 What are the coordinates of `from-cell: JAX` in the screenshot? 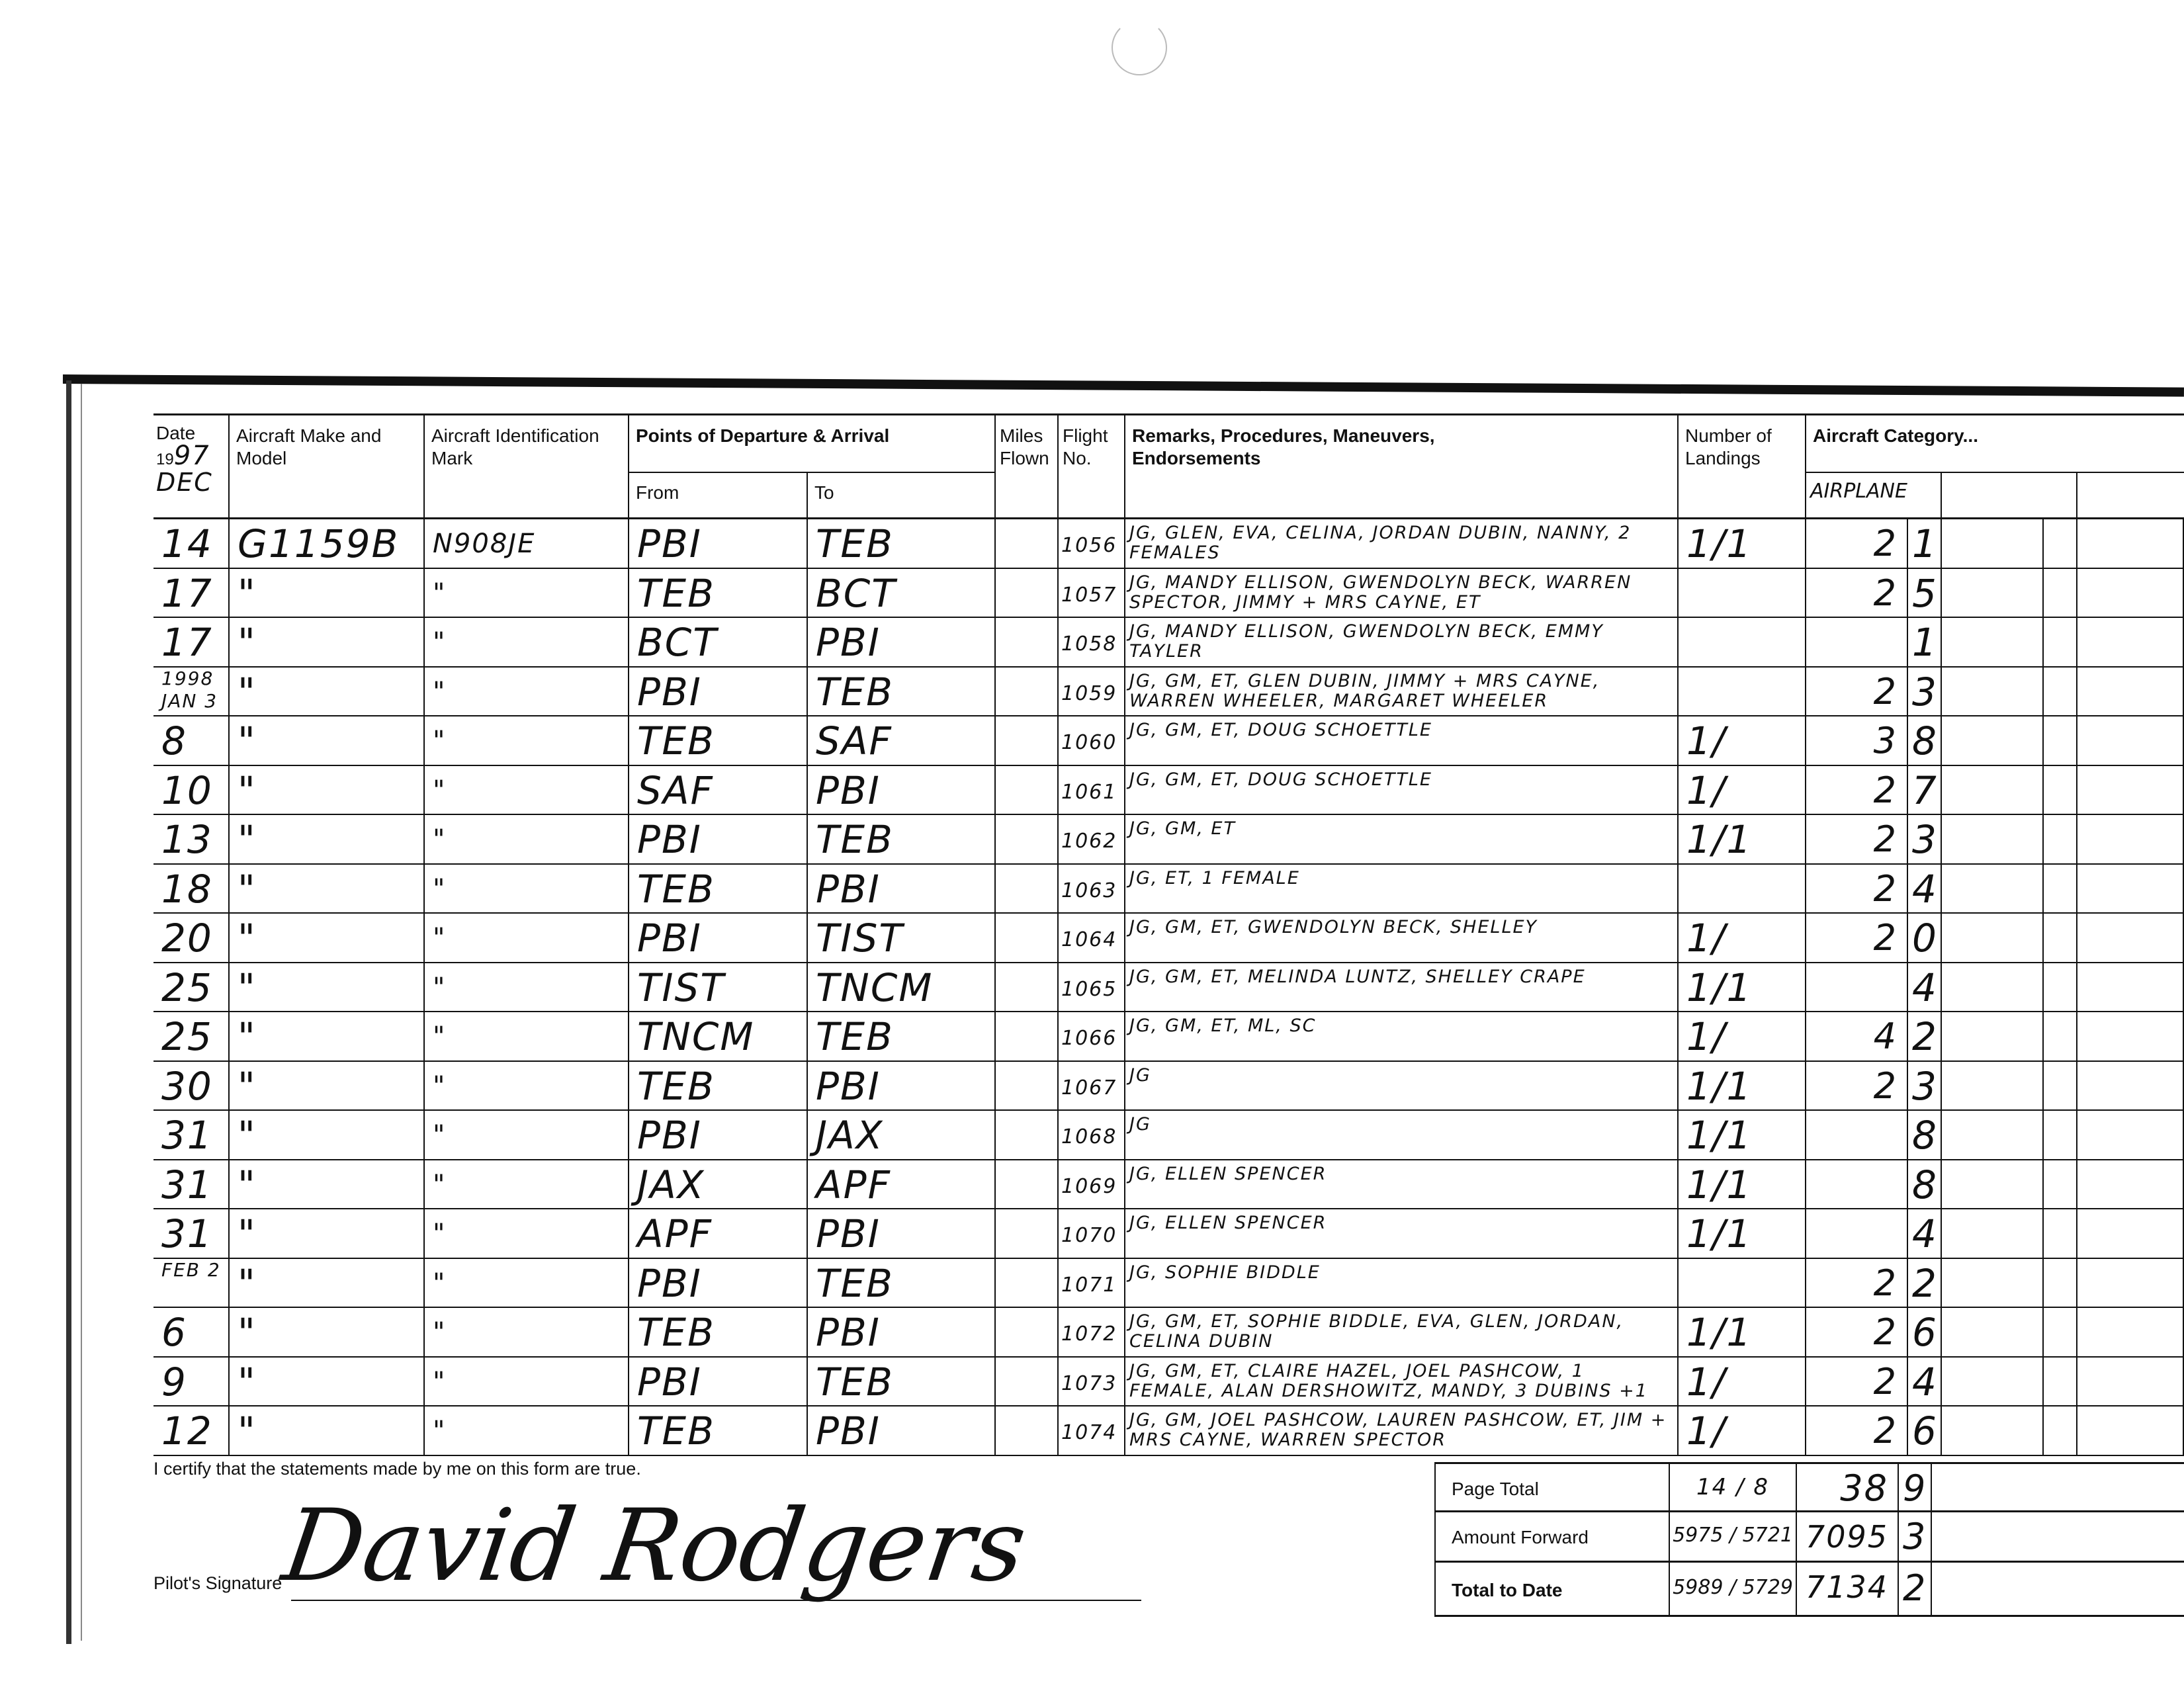 It's located at (718, 1184).